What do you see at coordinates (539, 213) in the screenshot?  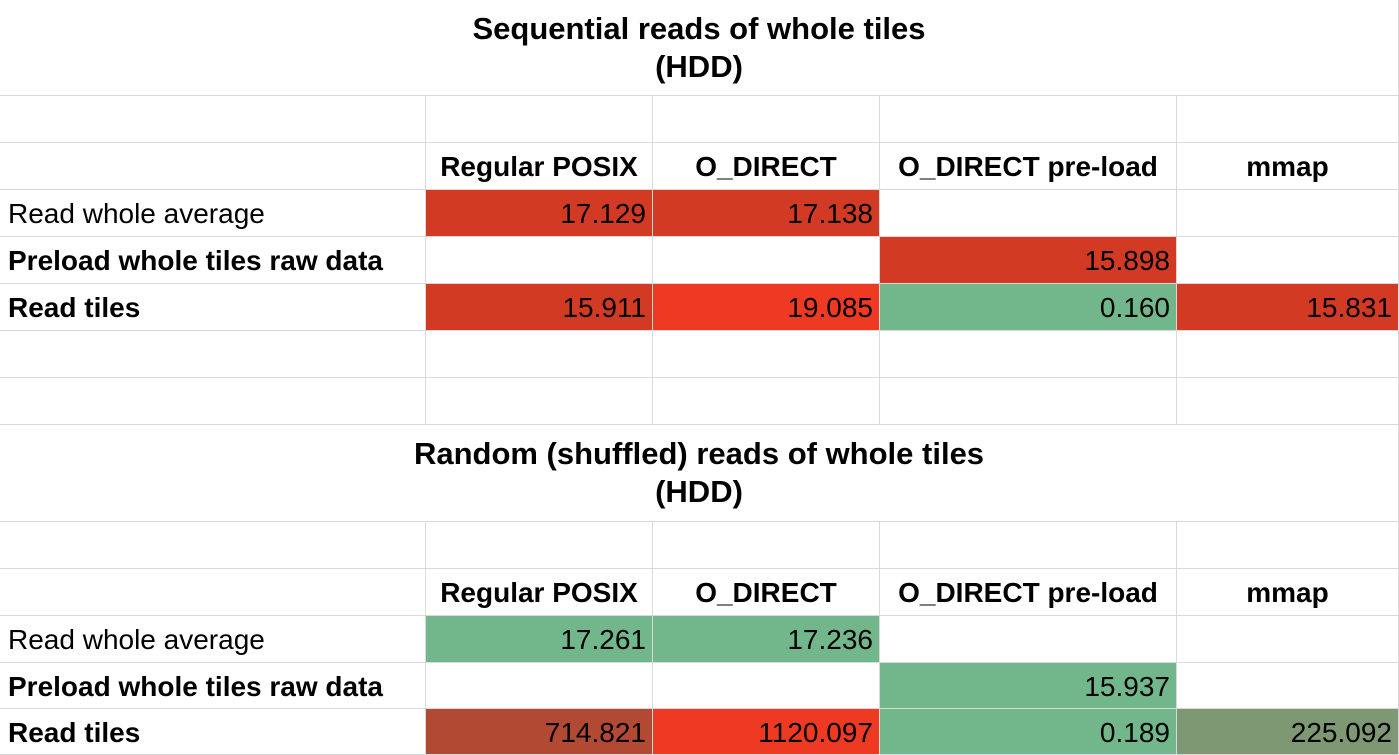 I see `cell-value: 17.129` at bounding box center [539, 213].